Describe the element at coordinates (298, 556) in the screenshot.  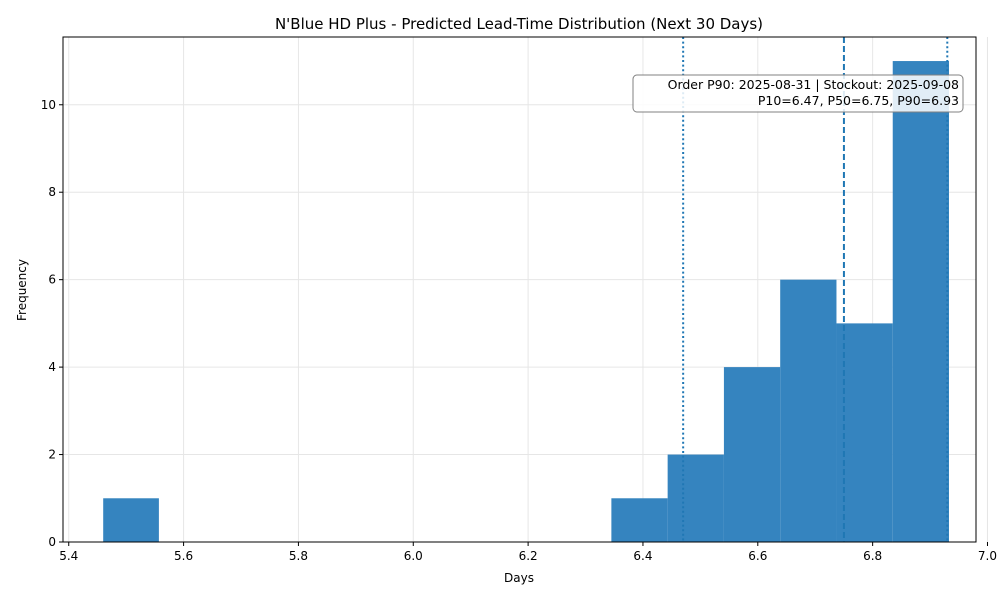
I see `x-tick-label: 5.8` at that location.